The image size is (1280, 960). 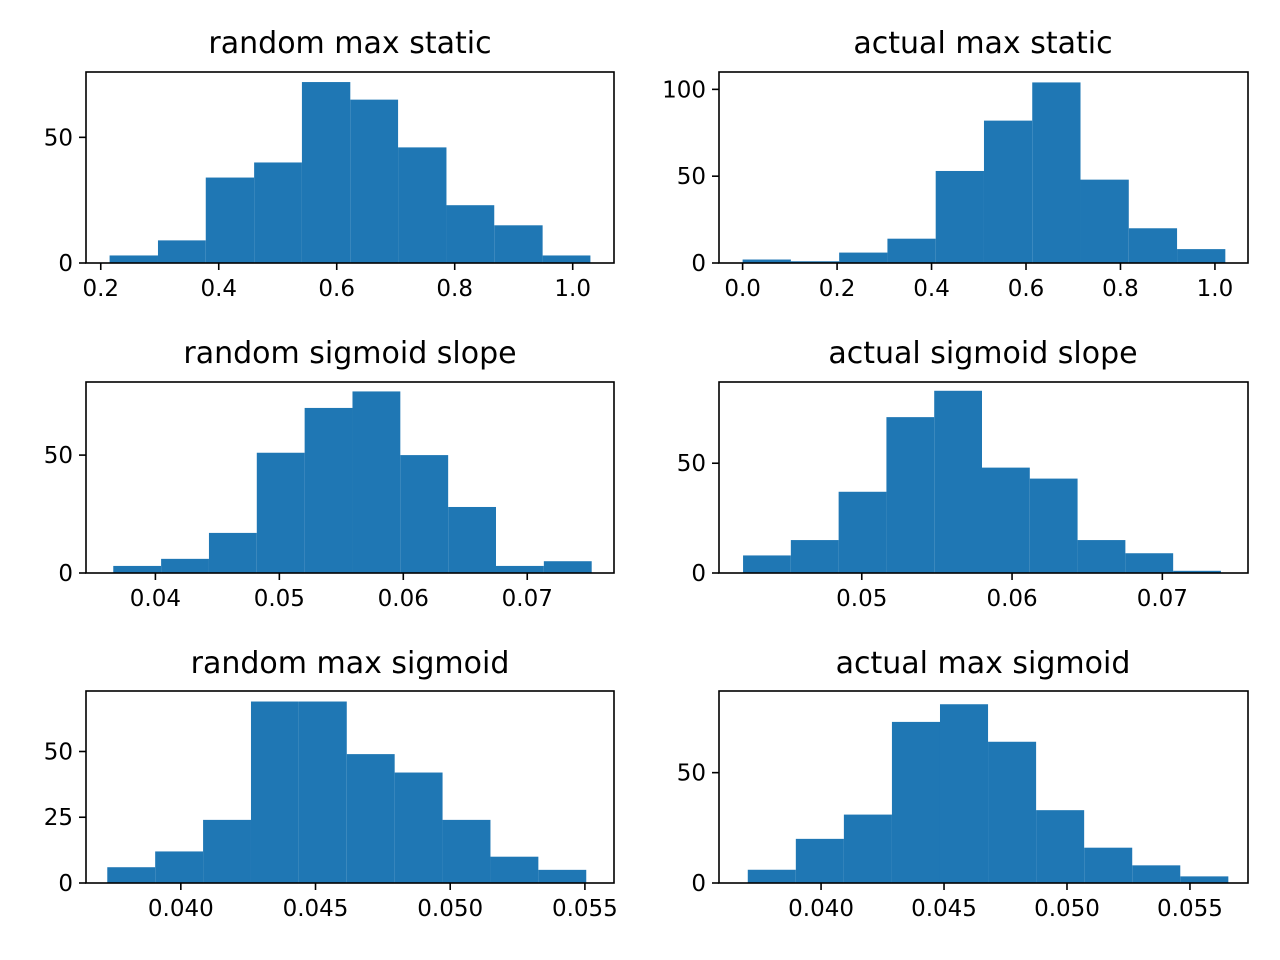 I want to click on x-tick-label: 0.04, so click(x=155, y=599).